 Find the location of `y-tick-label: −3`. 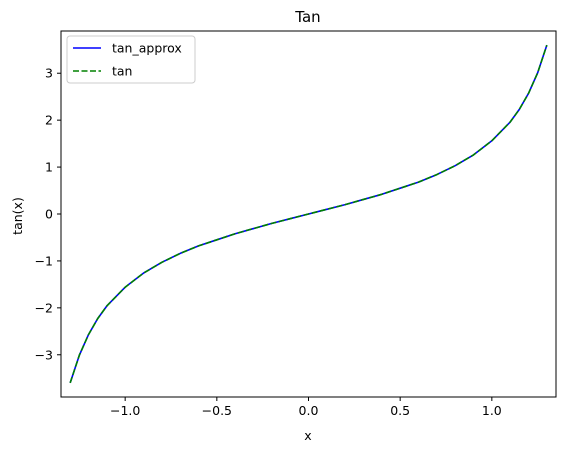

y-tick-label: −3 is located at coordinates (44, 354).